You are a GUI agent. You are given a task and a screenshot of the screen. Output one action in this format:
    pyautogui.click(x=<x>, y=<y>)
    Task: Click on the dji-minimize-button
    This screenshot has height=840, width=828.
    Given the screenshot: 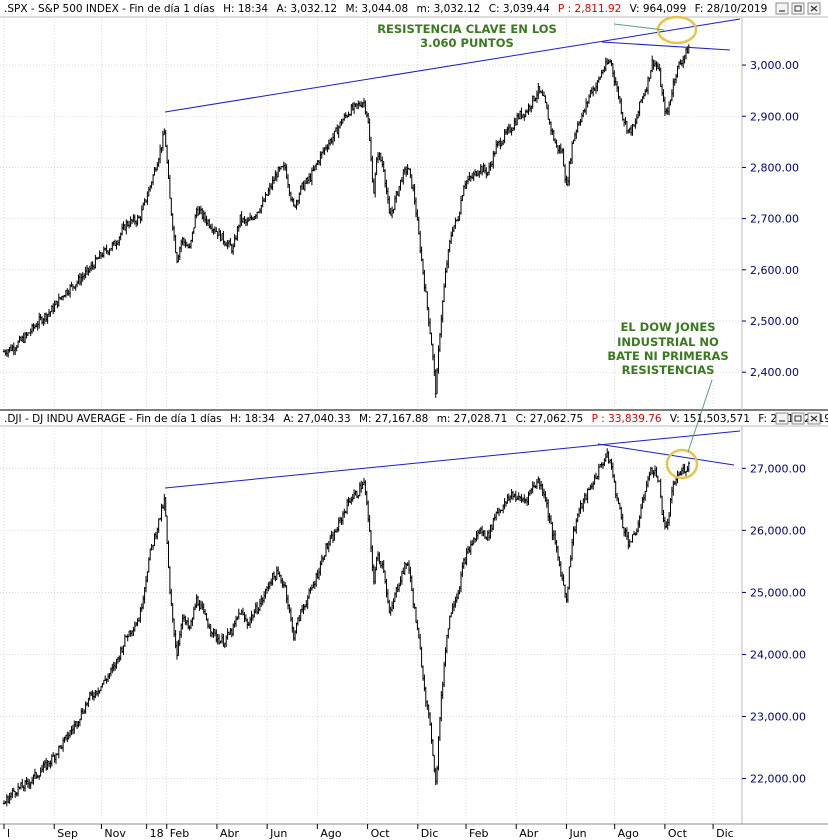 What is the action you would take?
    pyautogui.click(x=782, y=418)
    